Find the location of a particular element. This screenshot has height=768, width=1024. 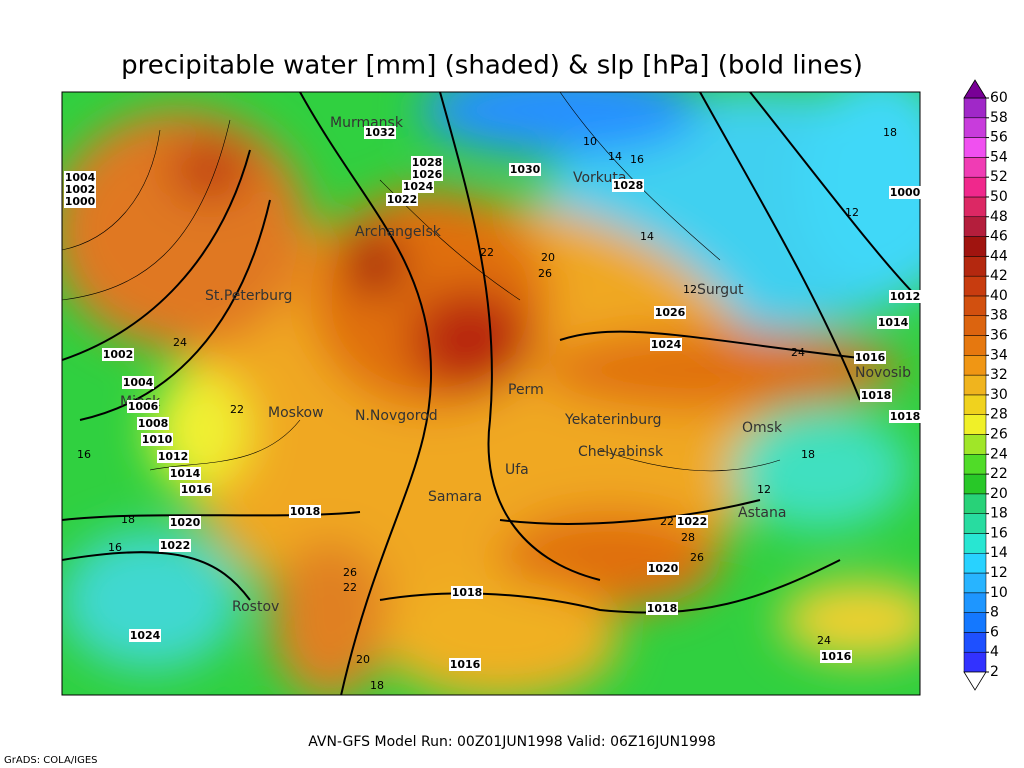

city-label: N.Novgorod is located at coordinates (396, 416).